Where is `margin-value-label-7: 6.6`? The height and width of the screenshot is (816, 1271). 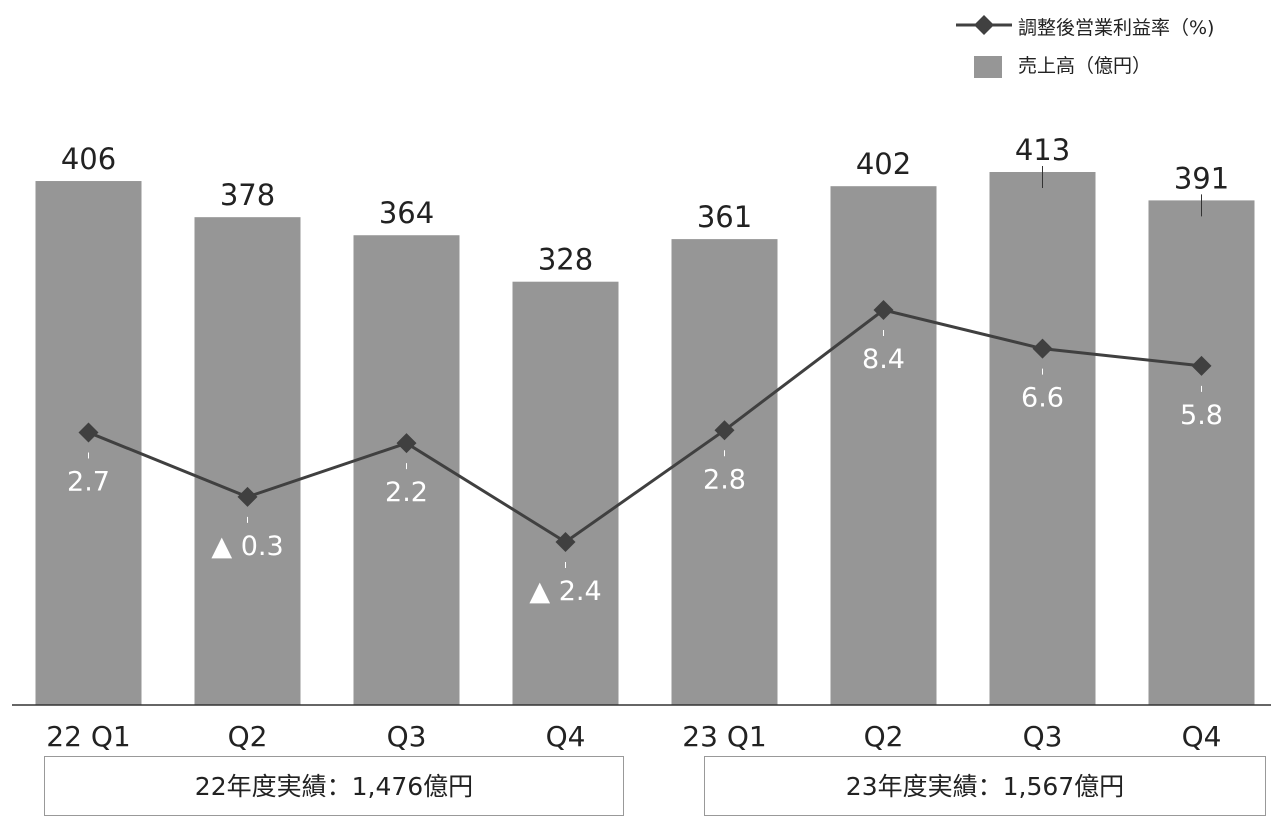 margin-value-label-7: 6.6 is located at coordinates (1042, 398).